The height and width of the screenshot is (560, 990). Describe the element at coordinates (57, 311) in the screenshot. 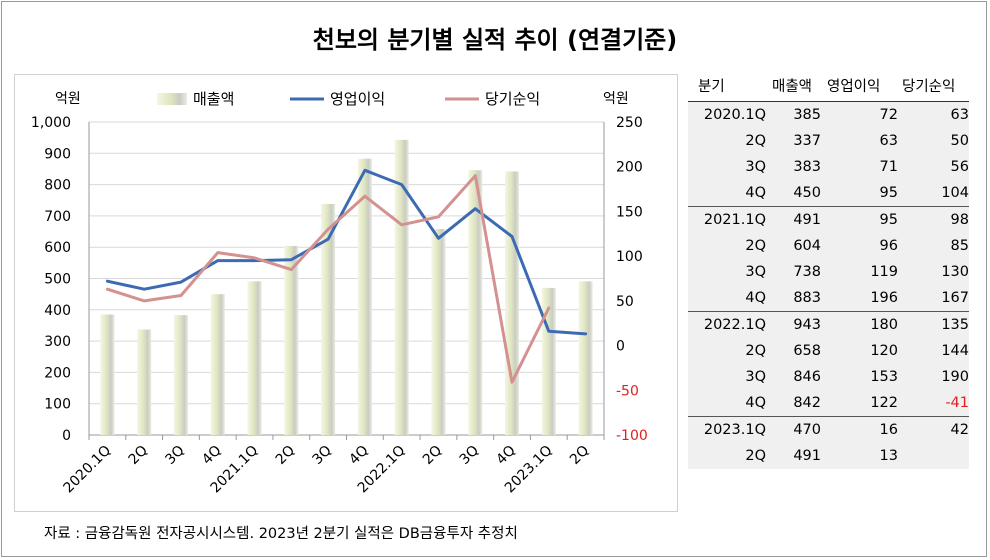

I see `left-tick-label: 400` at that location.